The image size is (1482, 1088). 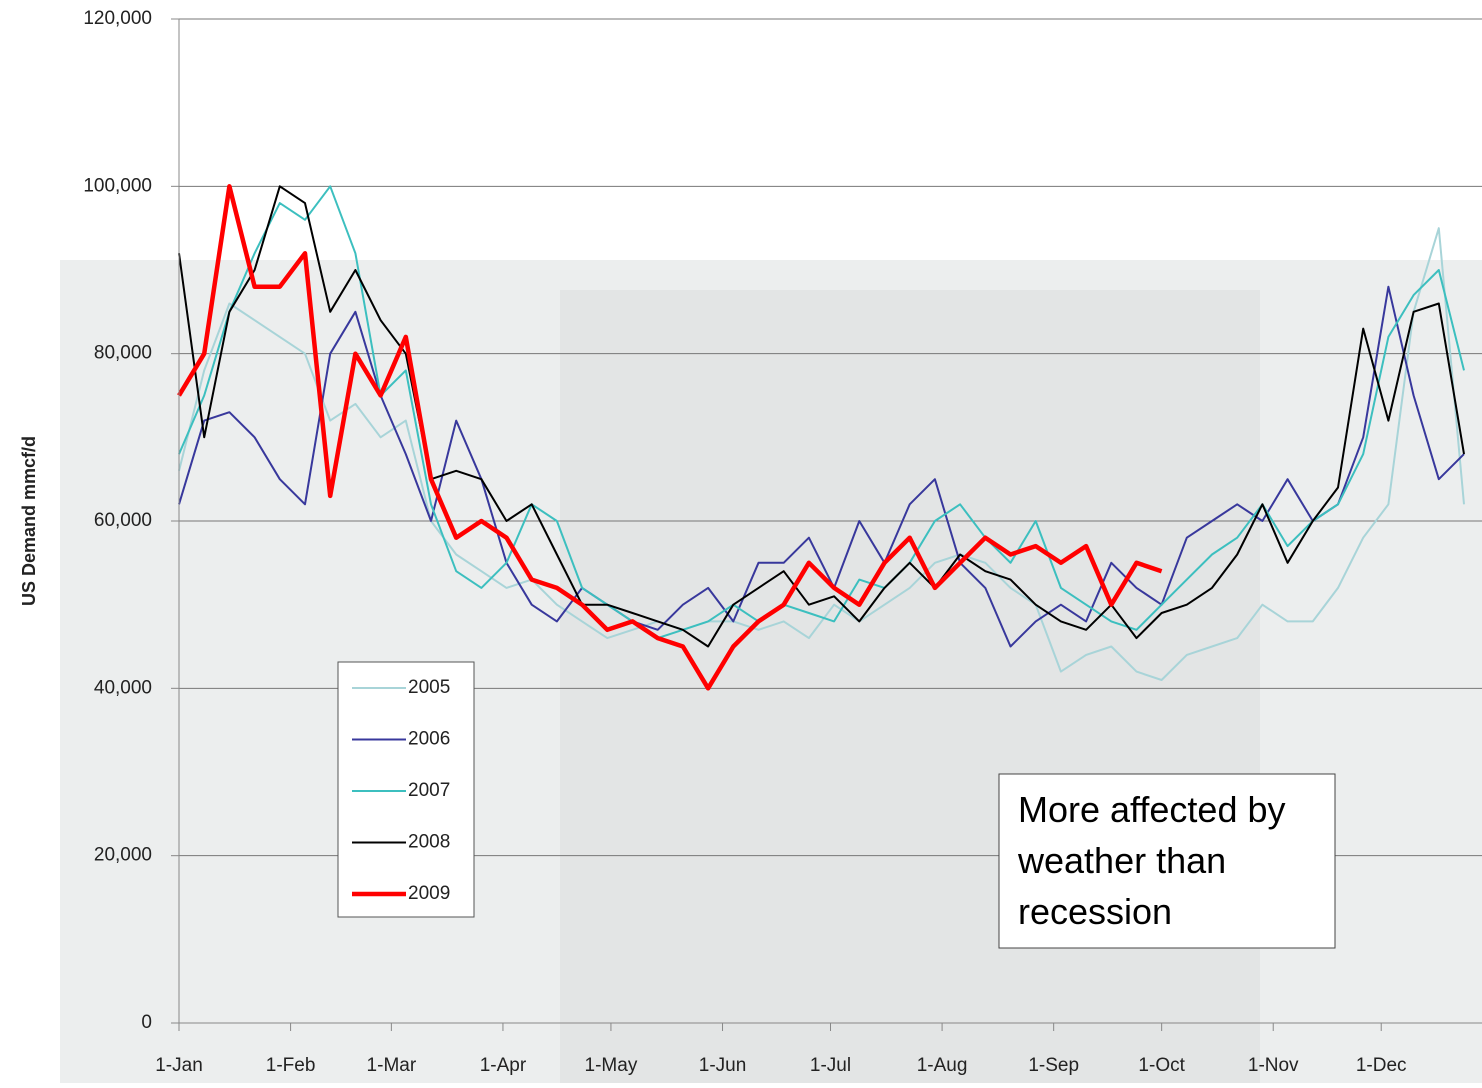 I want to click on x-tick-label: 1-Jan, so click(x=179, y=1065).